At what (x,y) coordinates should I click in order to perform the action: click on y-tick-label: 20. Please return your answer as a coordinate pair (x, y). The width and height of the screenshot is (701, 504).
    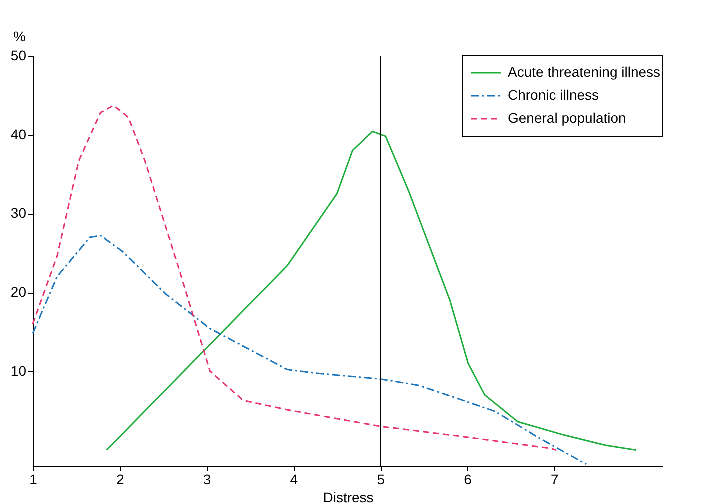
    Looking at the image, I should click on (18, 292).